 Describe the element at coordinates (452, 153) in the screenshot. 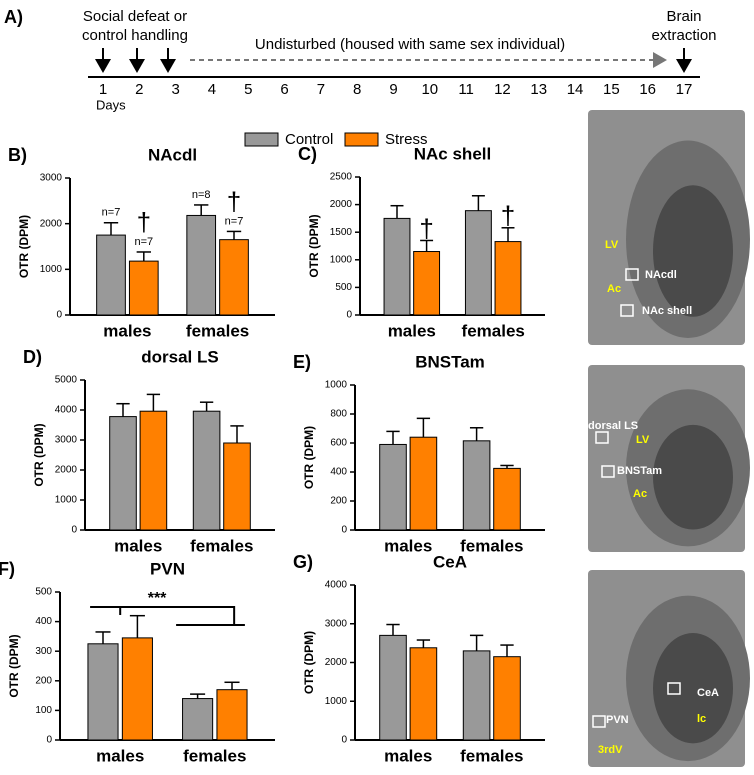

I see `chart-title: NAc shell` at that location.